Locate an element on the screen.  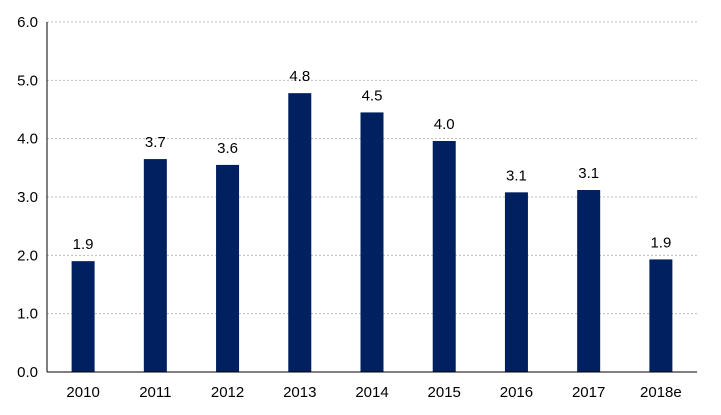
data-label-2017: 3.1 is located at coordinates (588, 173).